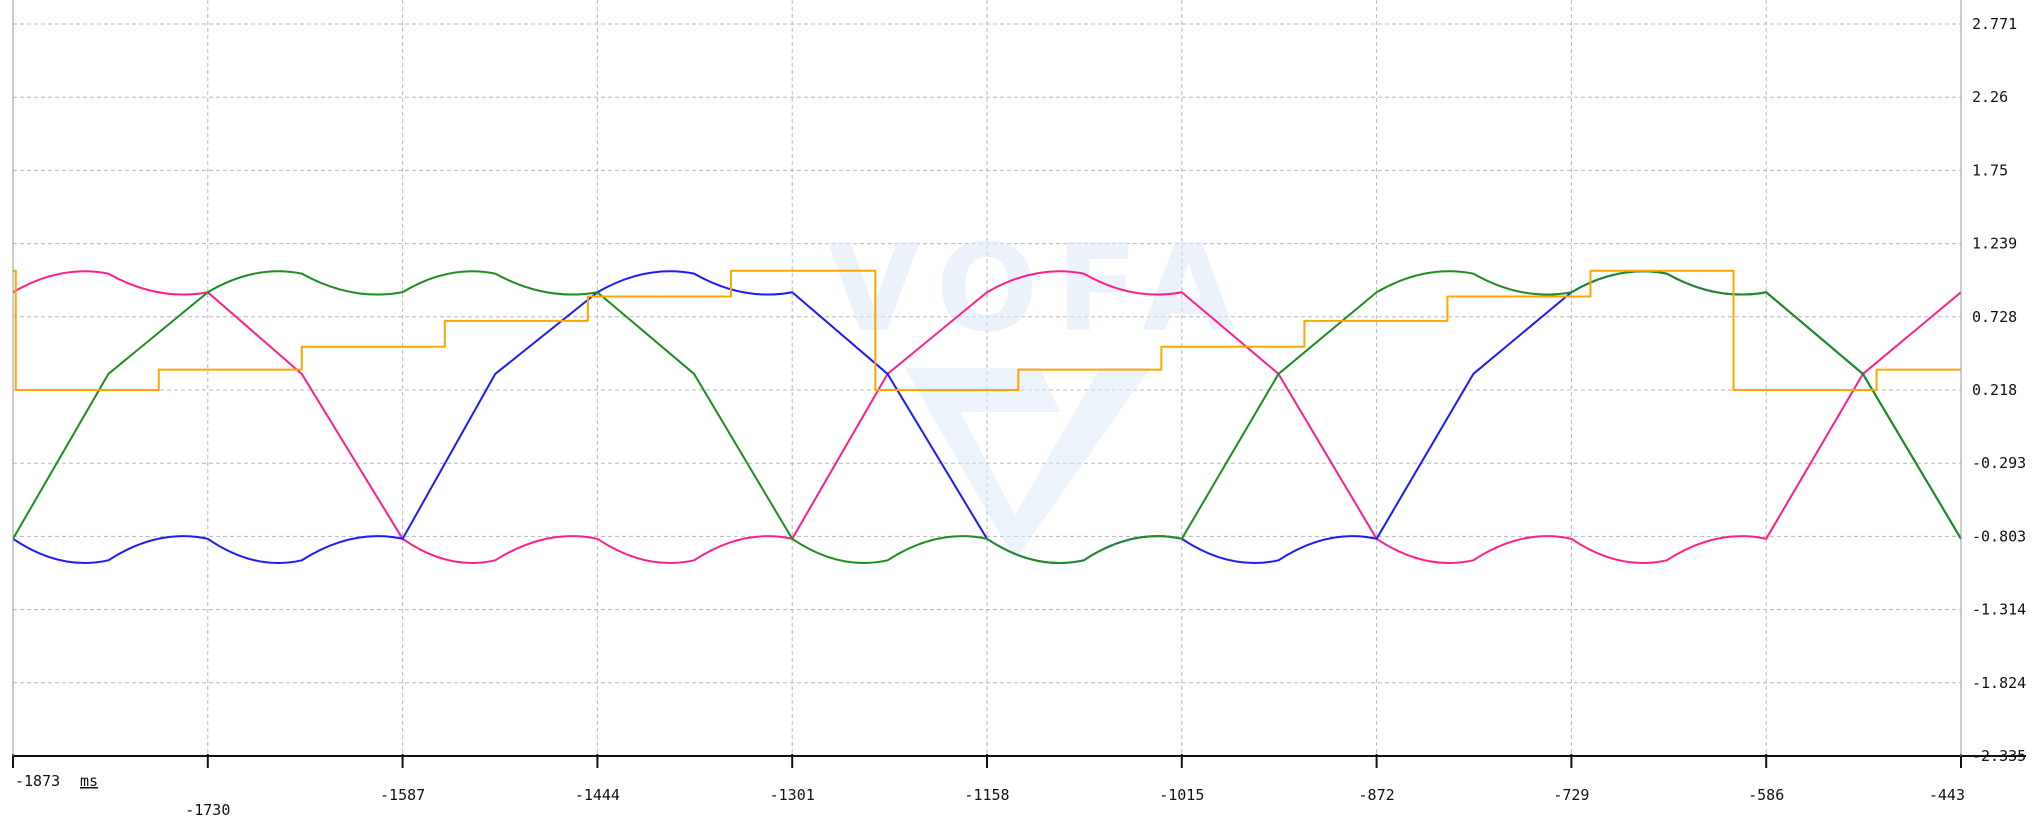 This screenshot has width=2037, height=833. What do you see at coordinates (1999, 683) in the screenshot?
I see `y-tick-label: -1.824` at bounding box center [1999, 683].